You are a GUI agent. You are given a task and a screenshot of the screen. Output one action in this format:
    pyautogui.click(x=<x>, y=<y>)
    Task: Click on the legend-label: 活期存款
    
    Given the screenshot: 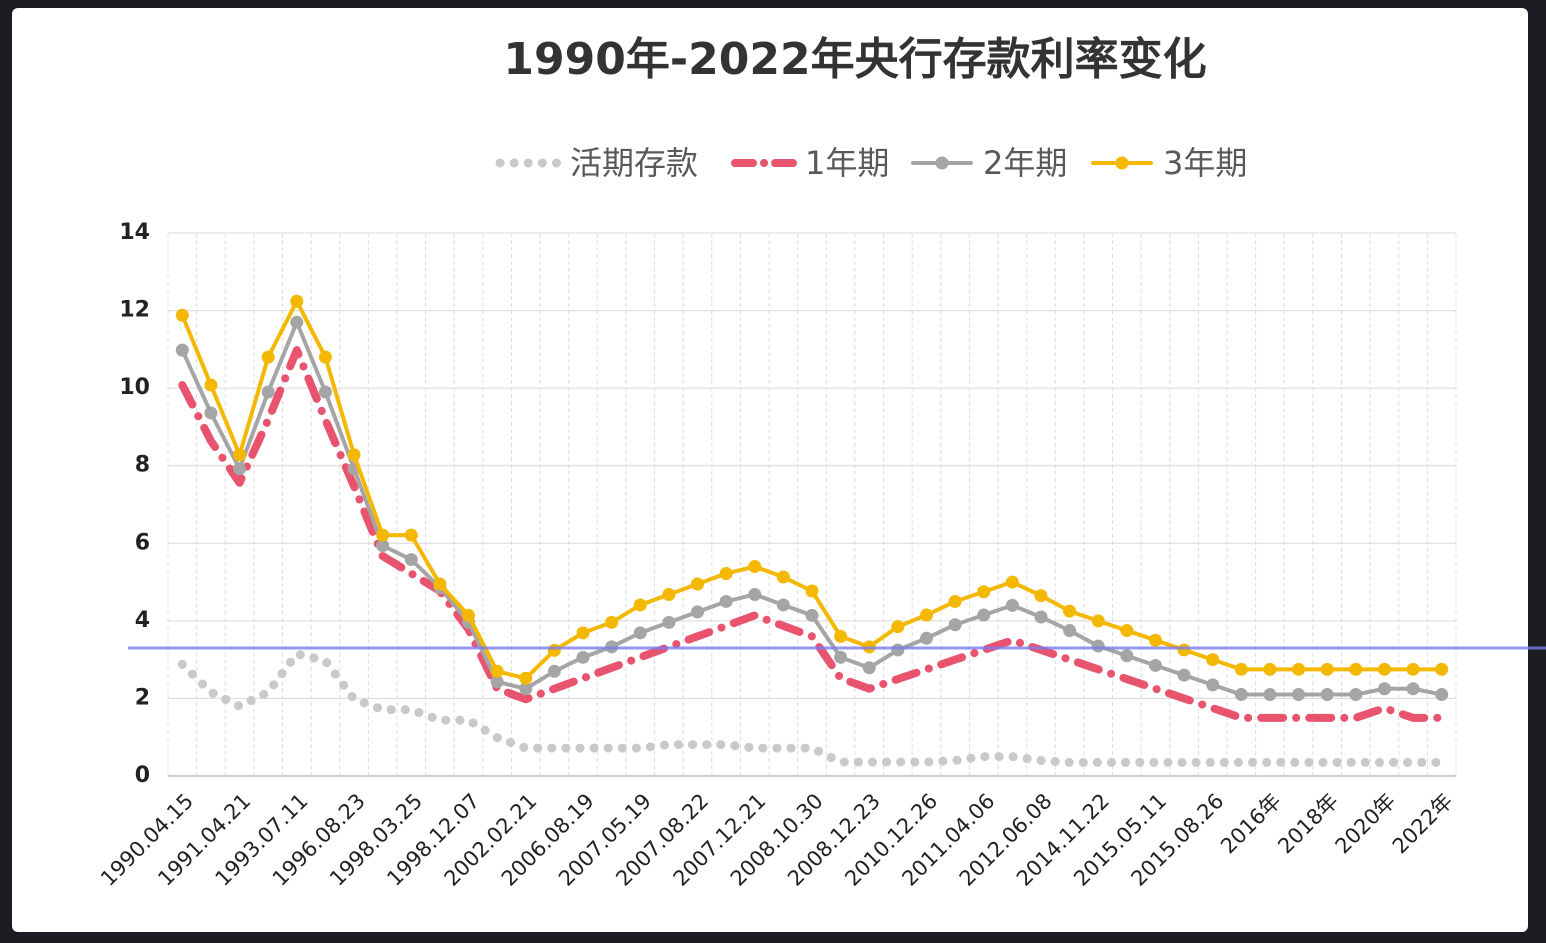 What is the action you would take?
    pyautogui.click(x=634, y=163)
    